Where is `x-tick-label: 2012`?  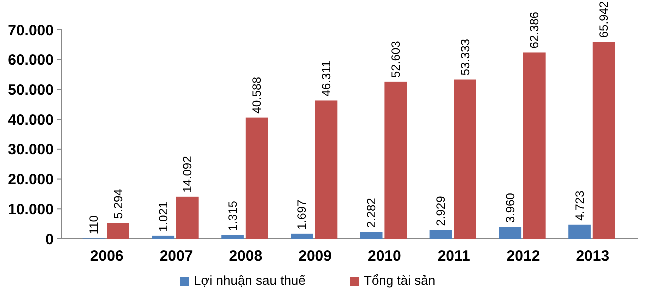
x-tick-label: 2012 is located at coordinates (523, 256).